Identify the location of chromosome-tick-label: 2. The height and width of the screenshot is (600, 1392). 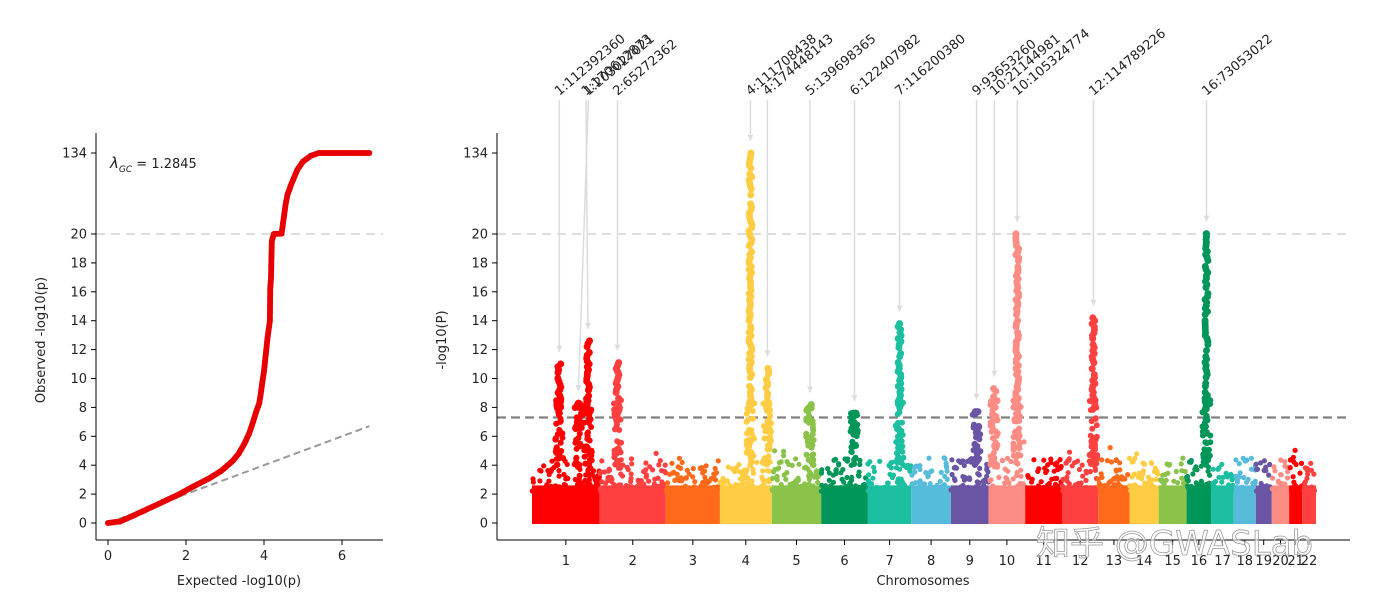
(633, 561).